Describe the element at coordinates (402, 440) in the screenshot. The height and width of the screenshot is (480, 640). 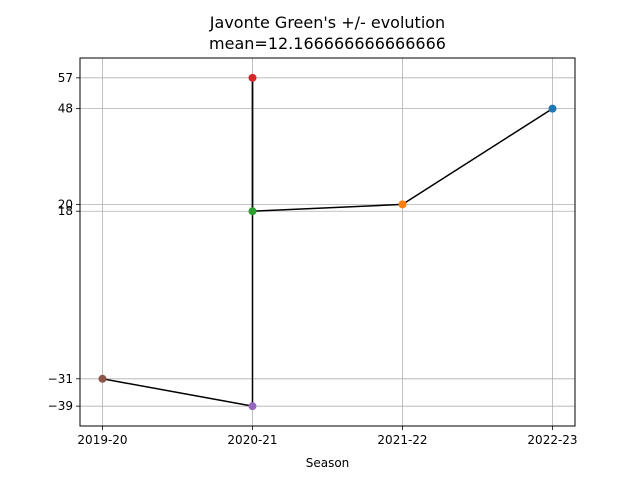
I see `x-tick-label: 2021-22` at that location.